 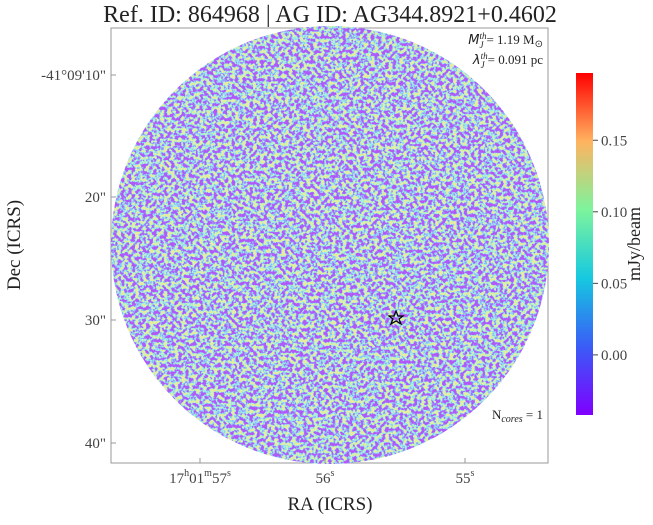 What do you see at coordinates (614, 213) in the screenshot?
I see `colorbar-tick-label: 0.10` at bounding box center [614, 213].